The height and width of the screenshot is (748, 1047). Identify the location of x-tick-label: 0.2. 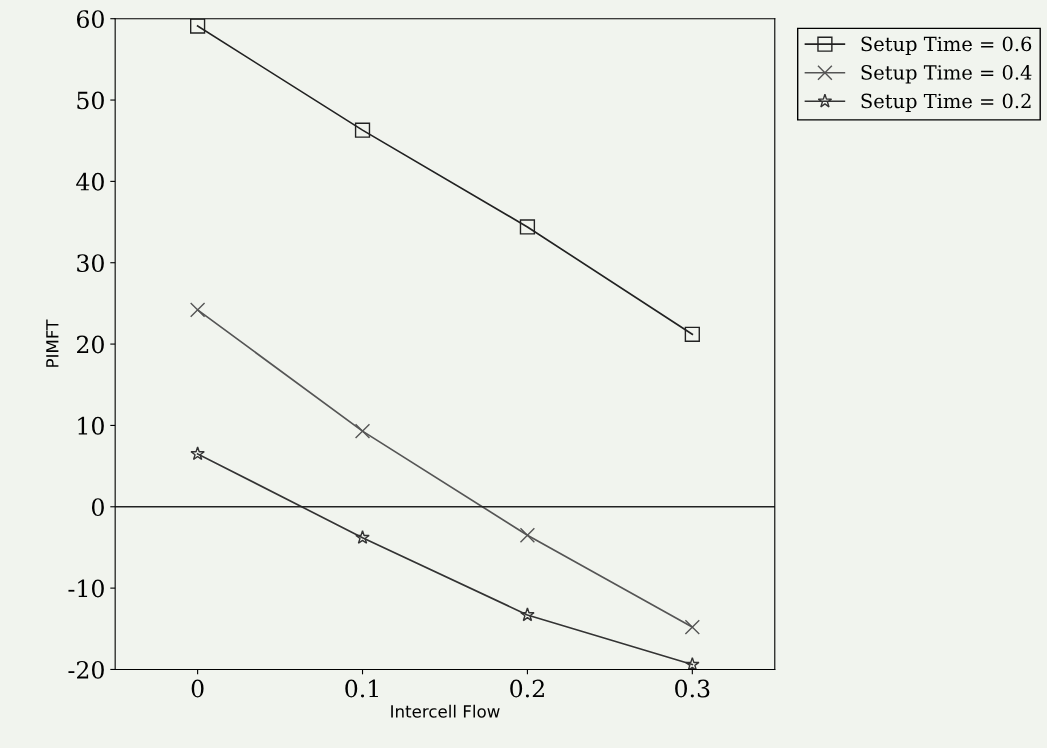
(527, 688).